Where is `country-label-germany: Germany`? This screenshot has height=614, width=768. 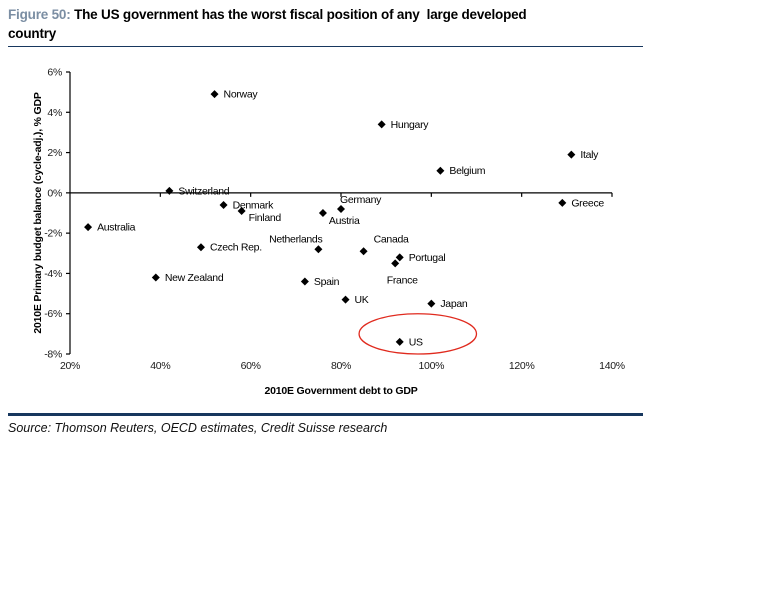
country-label-germany: Germany is located at coordinates (361, 200).